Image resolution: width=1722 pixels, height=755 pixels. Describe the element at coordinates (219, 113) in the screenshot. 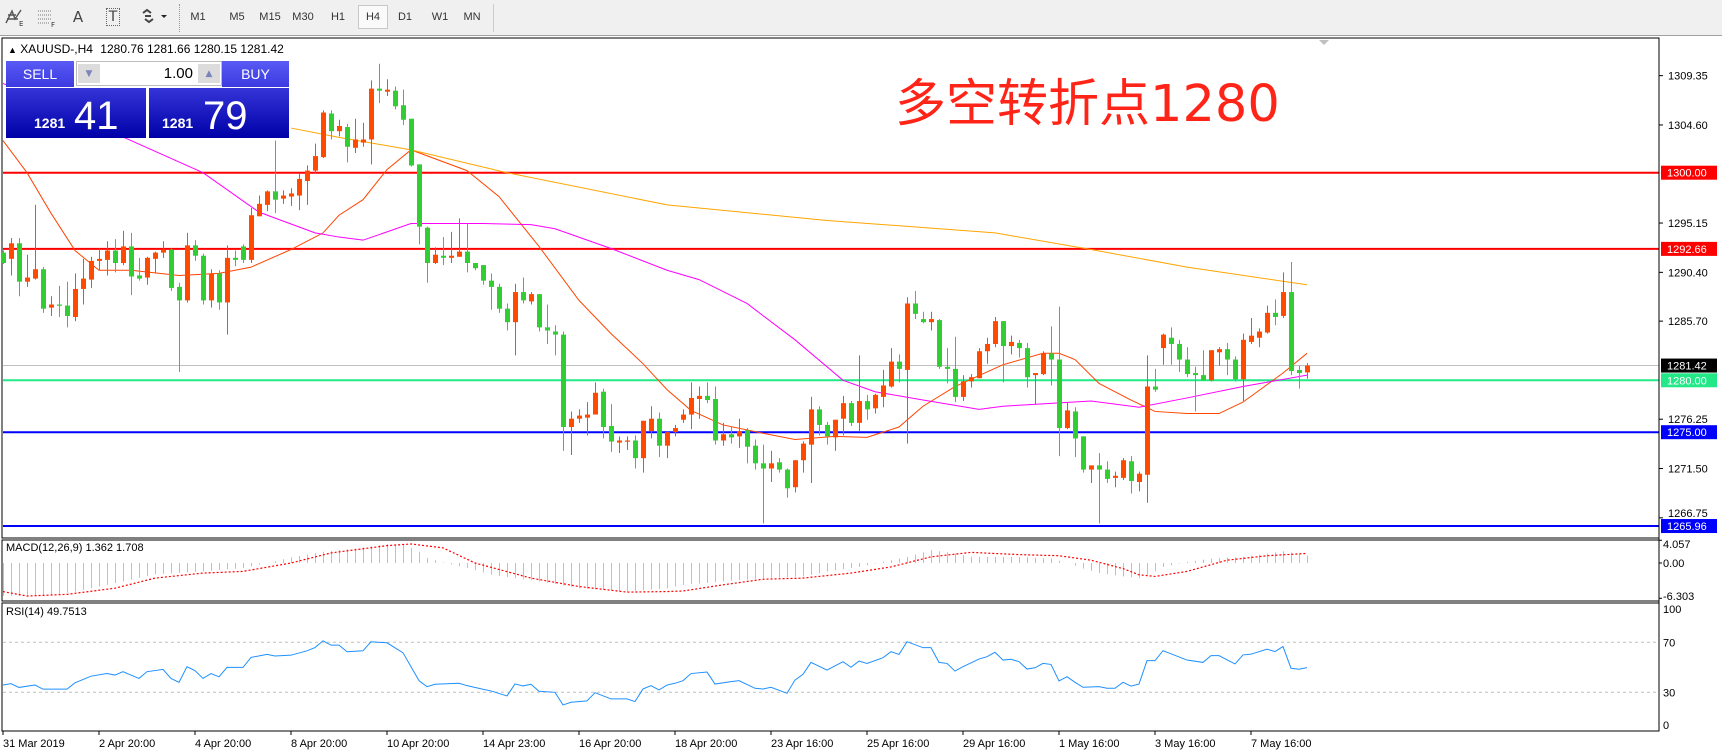

I see `buy-price-box: 1281 79` at that location.